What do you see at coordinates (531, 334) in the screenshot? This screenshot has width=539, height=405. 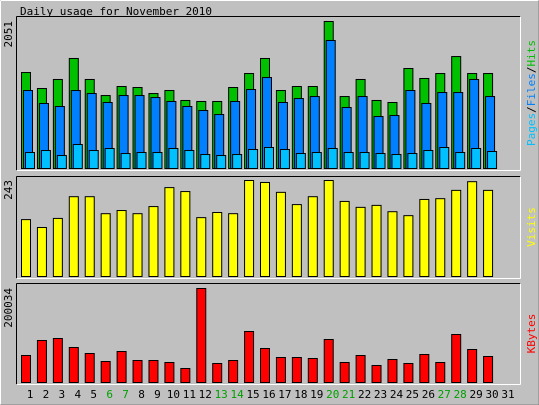 I see `legend-entry: KBytes` at bounding box center [531, 334].